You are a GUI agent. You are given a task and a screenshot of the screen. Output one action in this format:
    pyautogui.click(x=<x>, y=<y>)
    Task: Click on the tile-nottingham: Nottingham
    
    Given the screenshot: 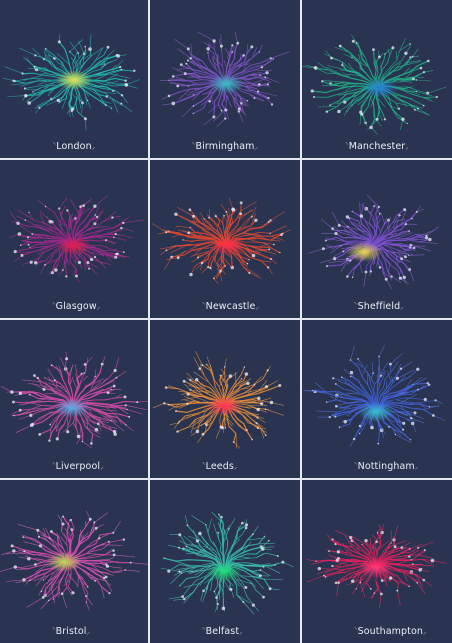 What is the action you would take?
    pyautogui.click(x=377, y=399)
    